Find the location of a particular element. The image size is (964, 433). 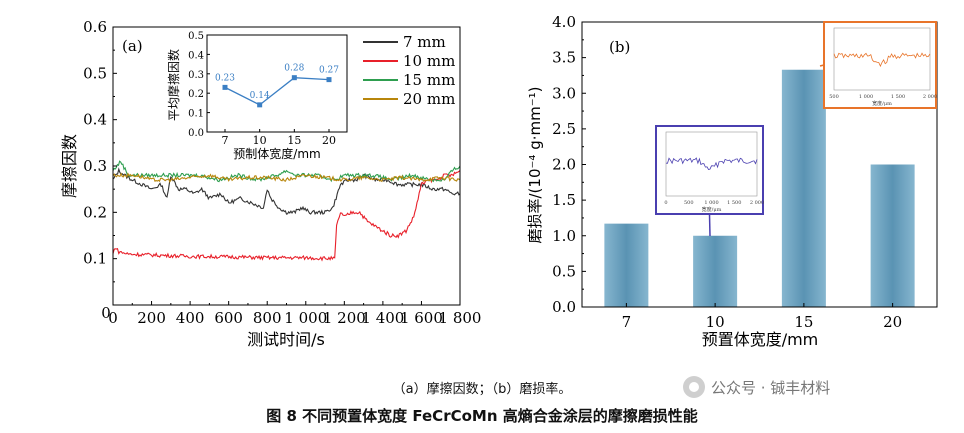

y-tick-label: 0.5 is located at coordinates (95, 73).